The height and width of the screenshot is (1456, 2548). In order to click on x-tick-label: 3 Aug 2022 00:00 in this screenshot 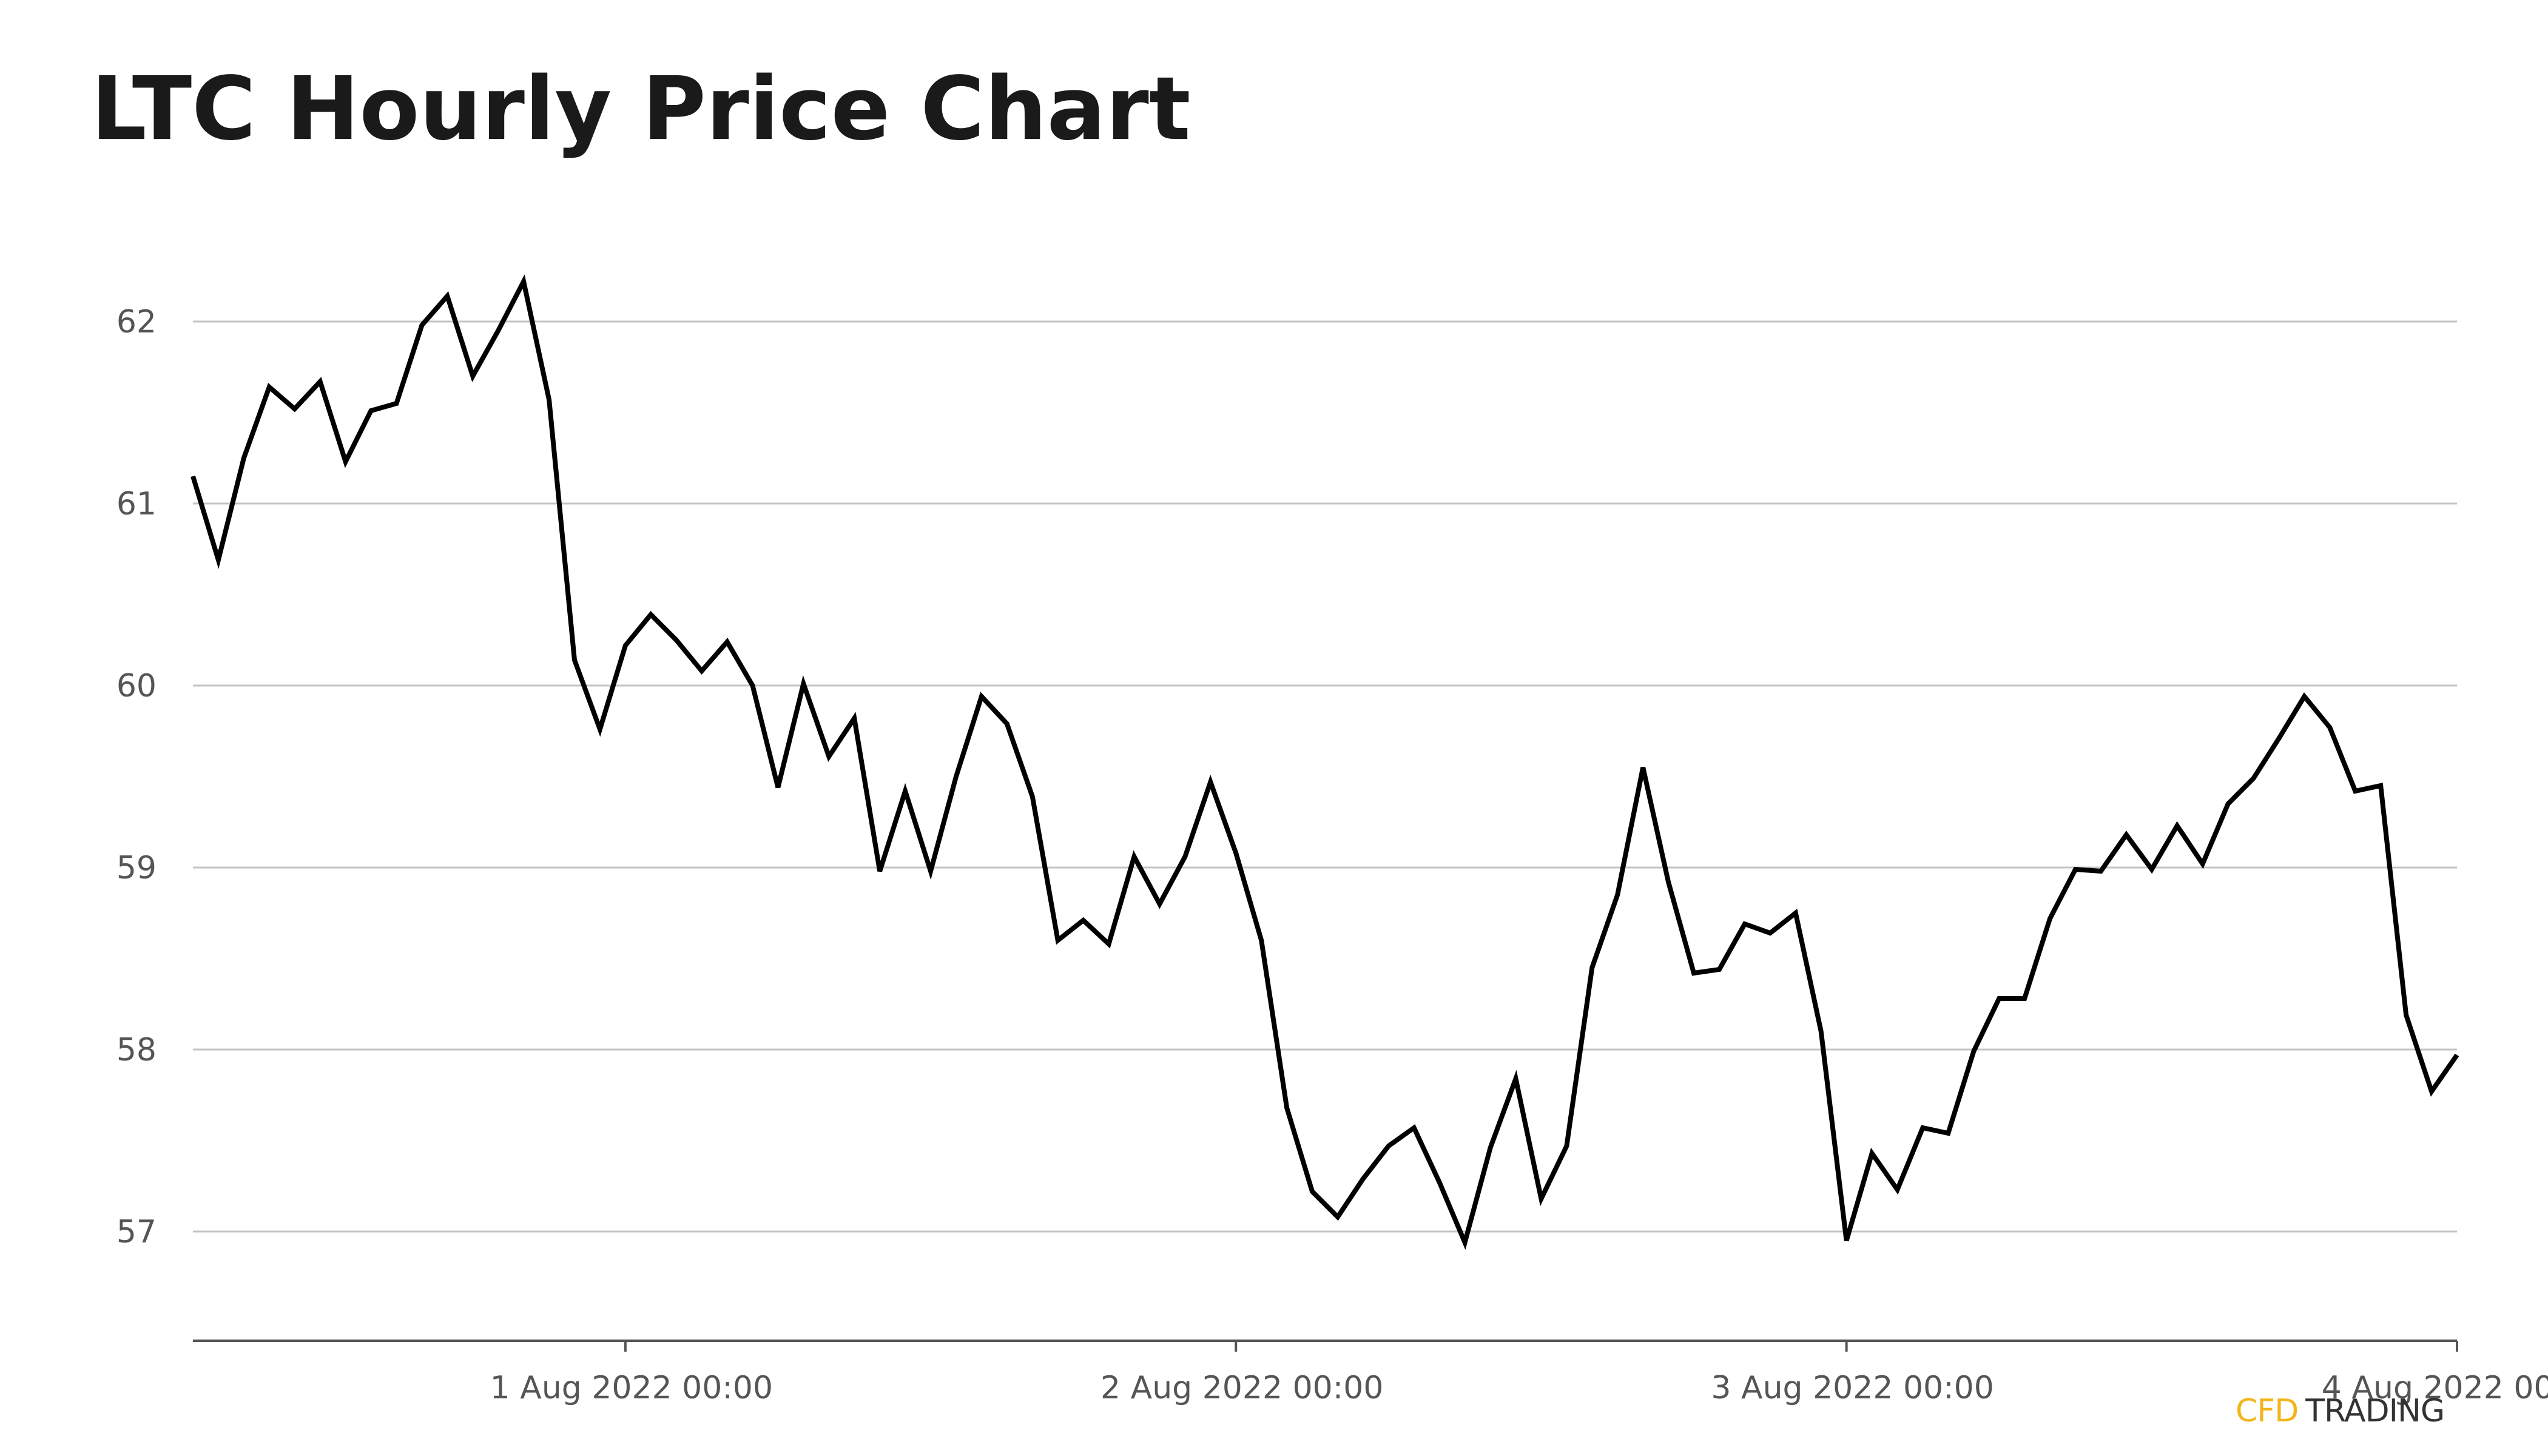, I will do `click(1852, 1388)`.